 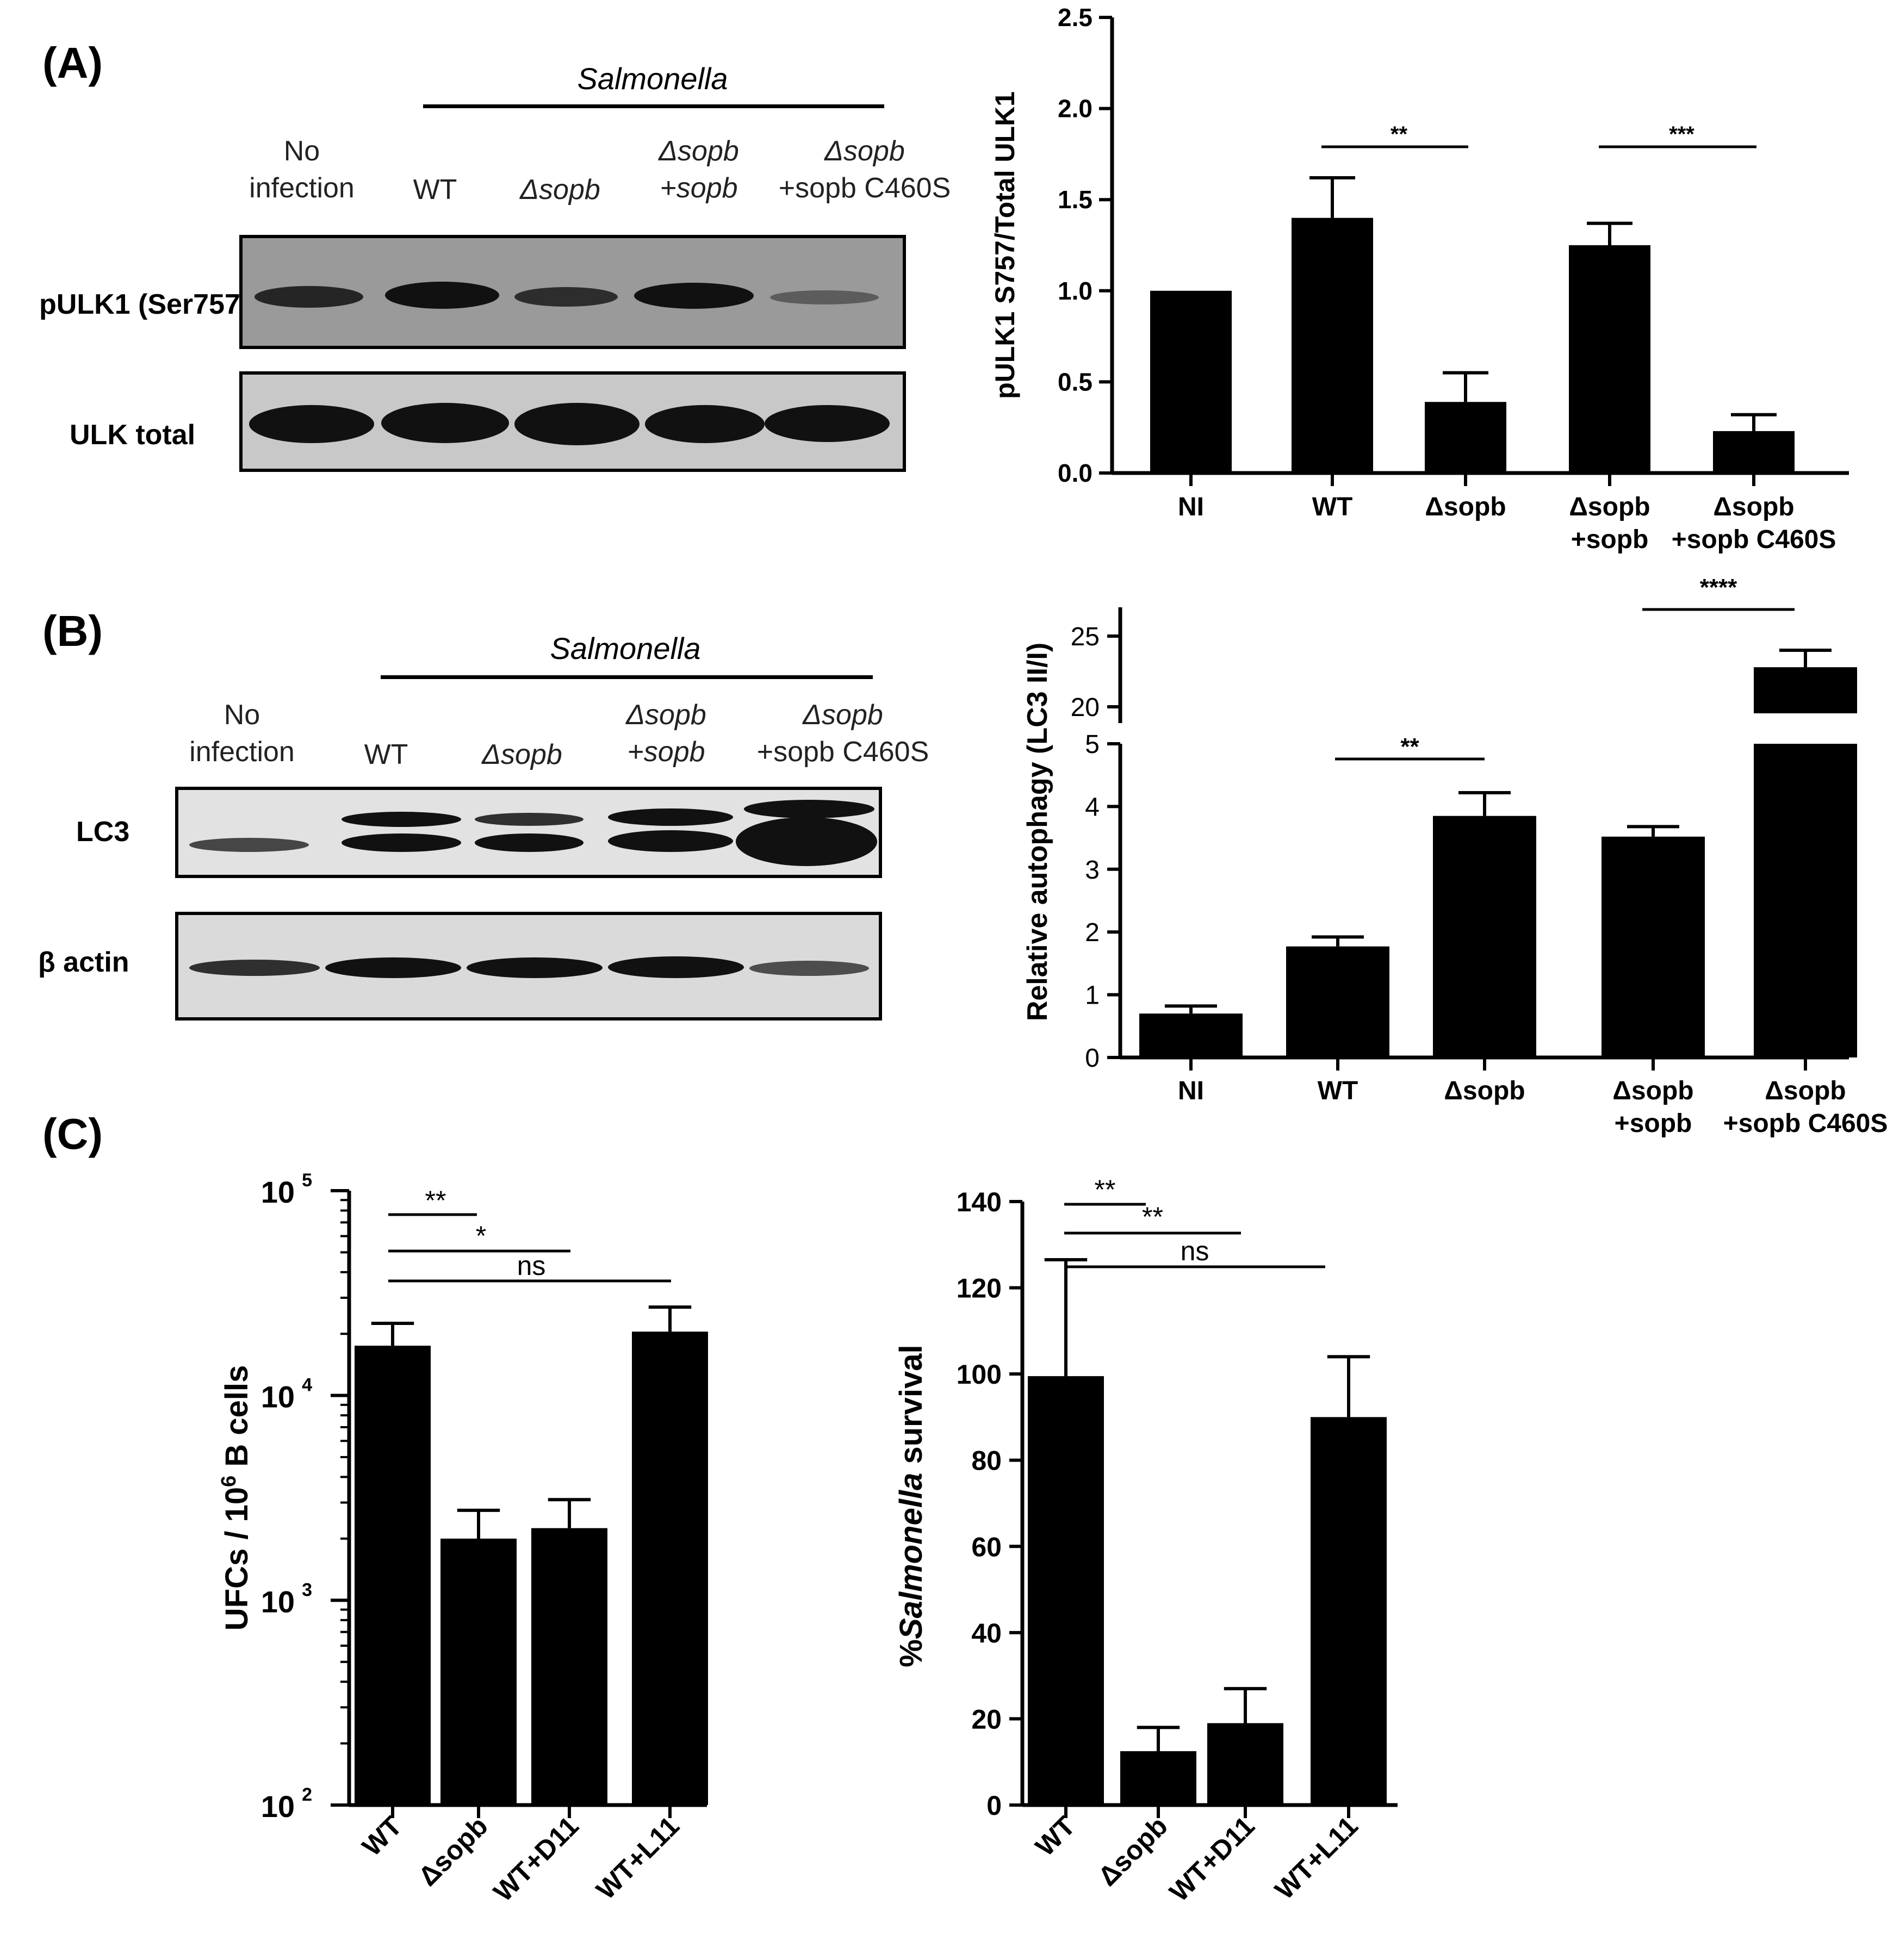 I want to click on salmonella-header-a: Salmonella, so click(x=652, y=78).